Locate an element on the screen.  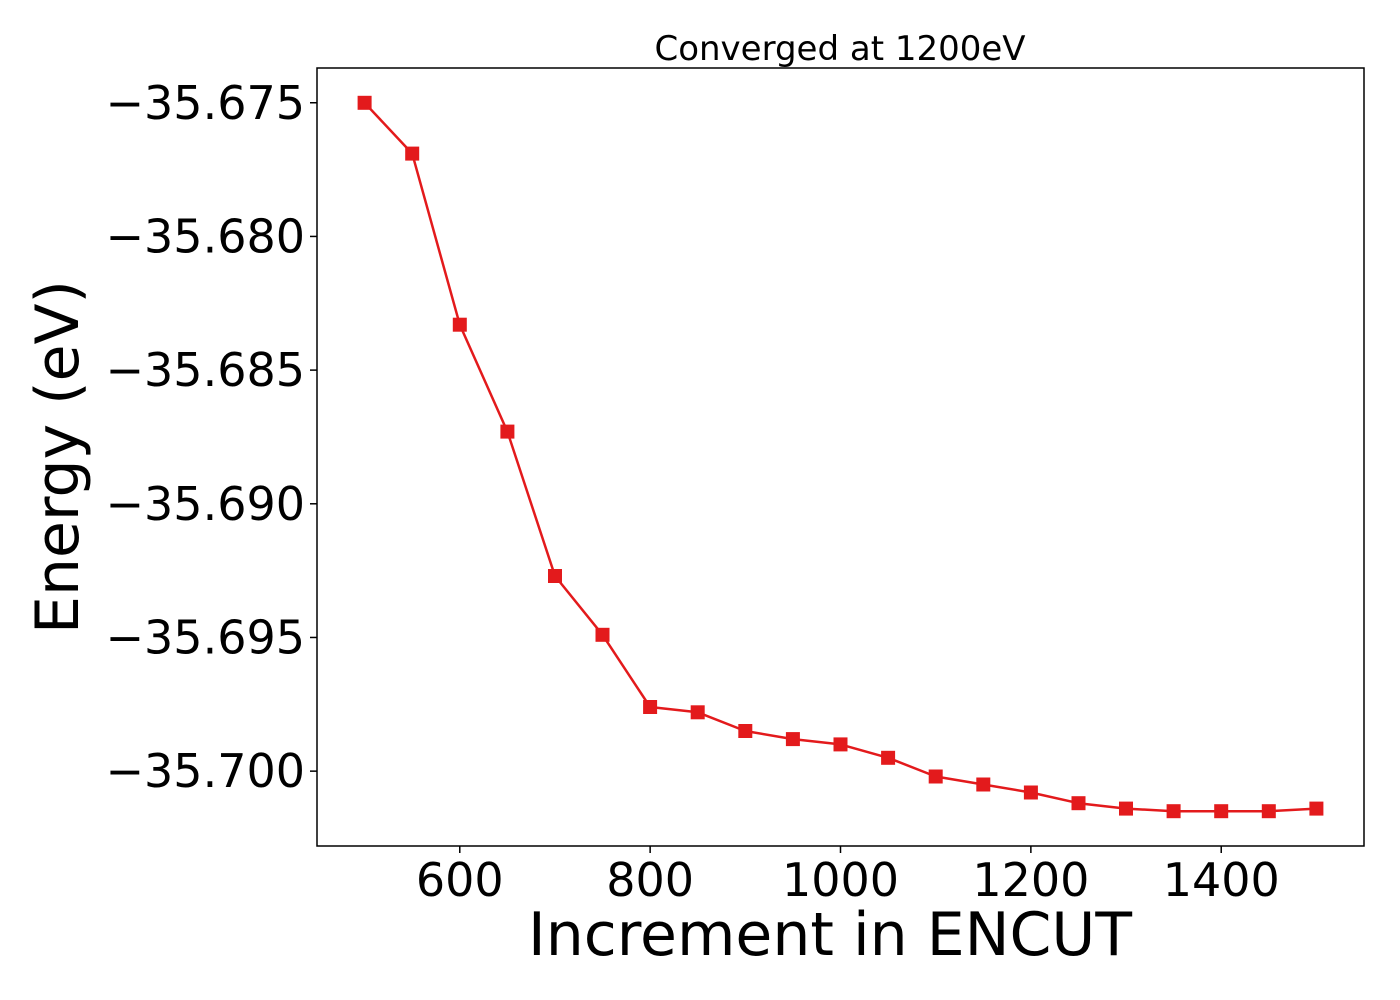
y-tick-label: −35.680 is located at coordinates (206, 236).